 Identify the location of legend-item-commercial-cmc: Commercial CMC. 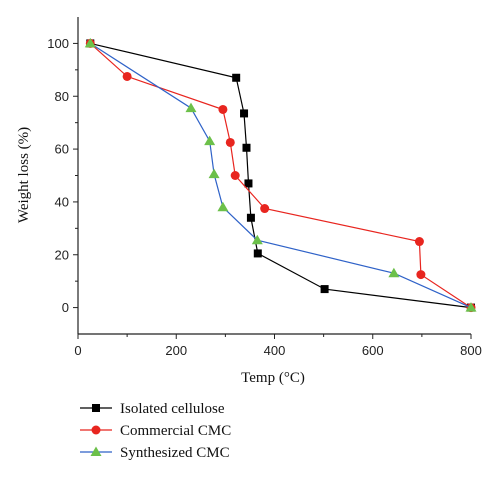
(155, 431).